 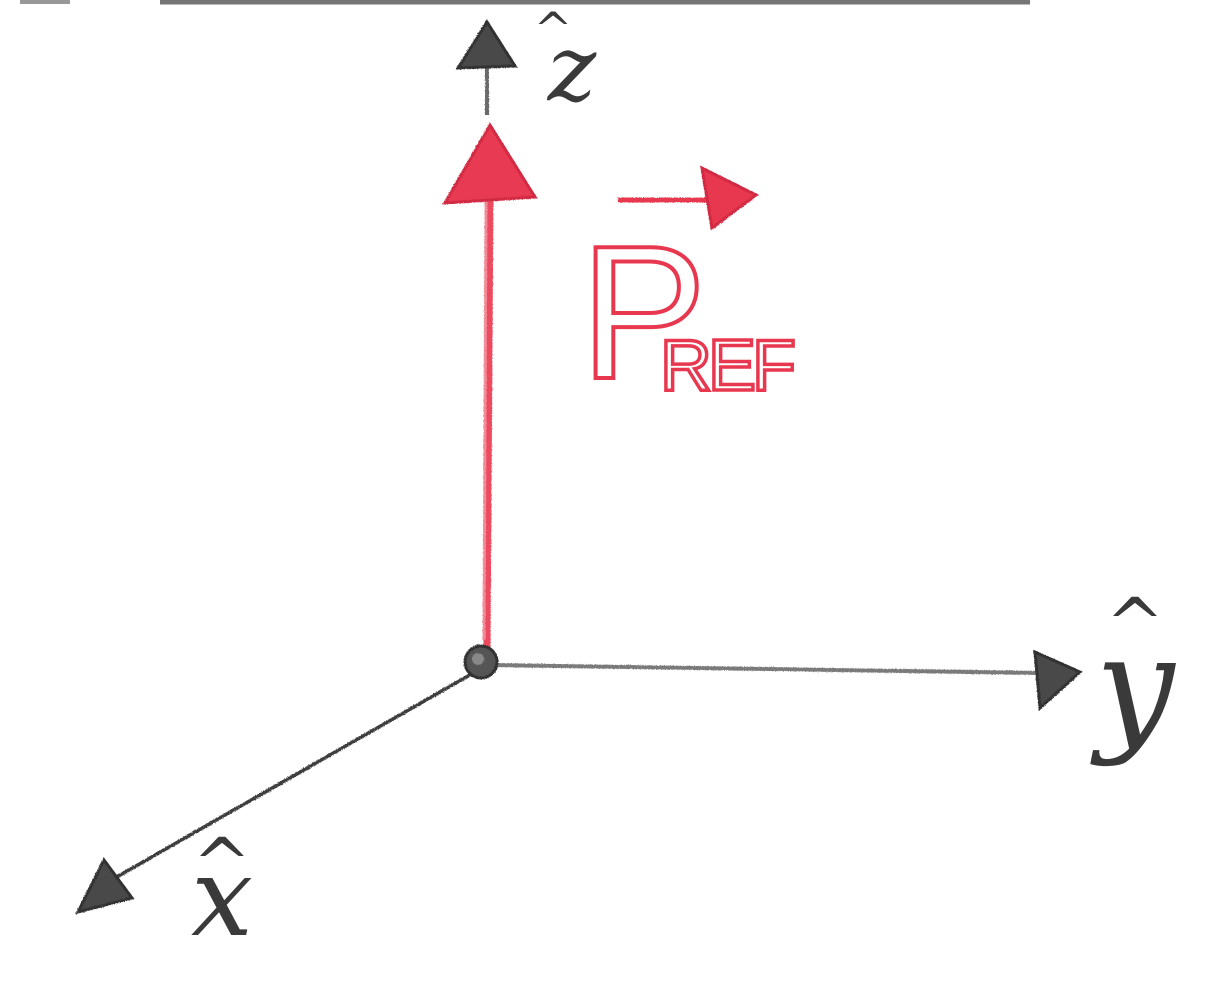 What do you see at coordinates (1132, 687) in the screenshot?
I see `y-axis-letter: y` at bounding box center [1132, 687].